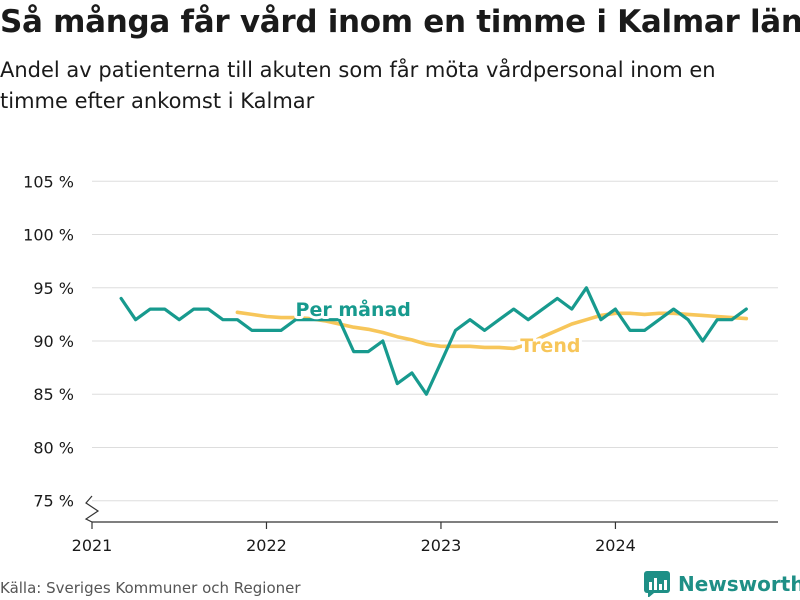 The width and height of the screenshot is (800, 600). What do you see at coordinates (53, 501) in the screenshot?
I see `y-tick-label: 75 %` at bounding box center [53, 501].